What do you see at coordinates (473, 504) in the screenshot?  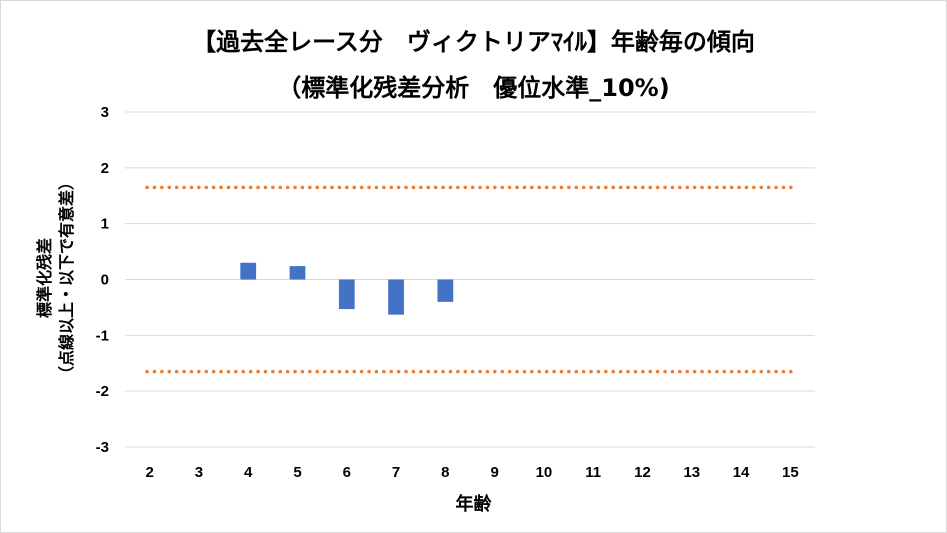 I see `x-axis-label: 年齢` at bounding box center [473, 504].